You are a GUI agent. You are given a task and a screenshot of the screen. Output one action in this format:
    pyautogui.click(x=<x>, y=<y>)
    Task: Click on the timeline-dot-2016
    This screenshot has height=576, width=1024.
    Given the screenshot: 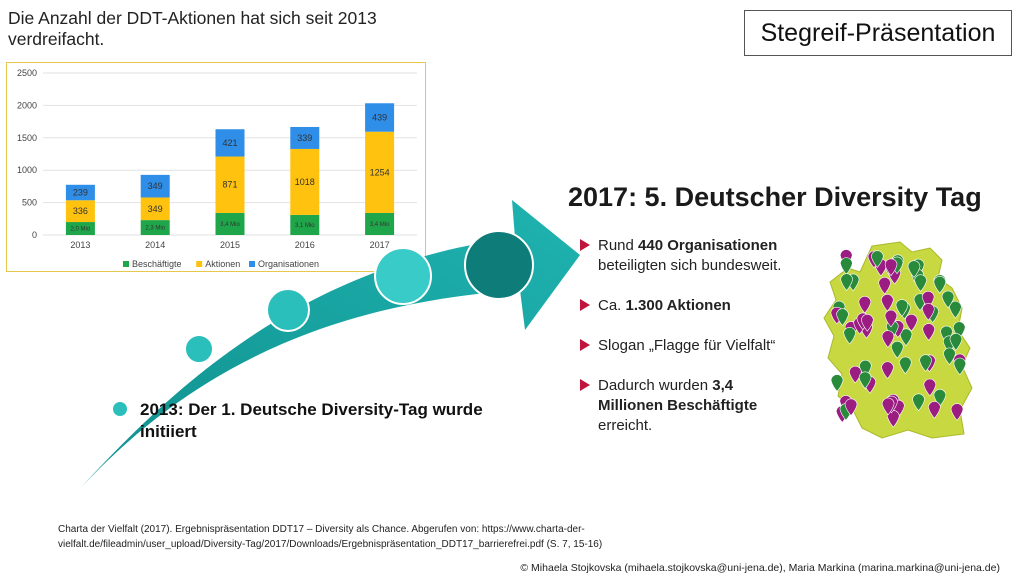 What is the action you would take?
    pyautogui.click(x=403, y=276)
    